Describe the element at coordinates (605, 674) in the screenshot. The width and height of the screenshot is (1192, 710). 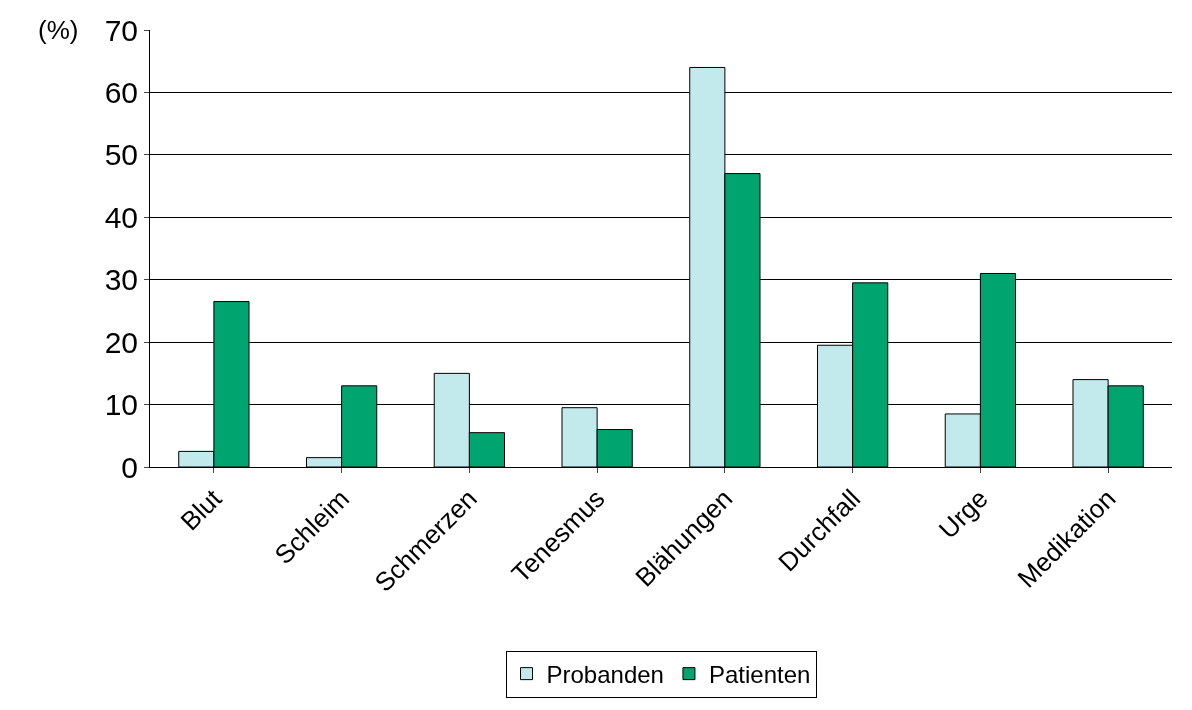
I see `legend-label: Probanden` at that location.